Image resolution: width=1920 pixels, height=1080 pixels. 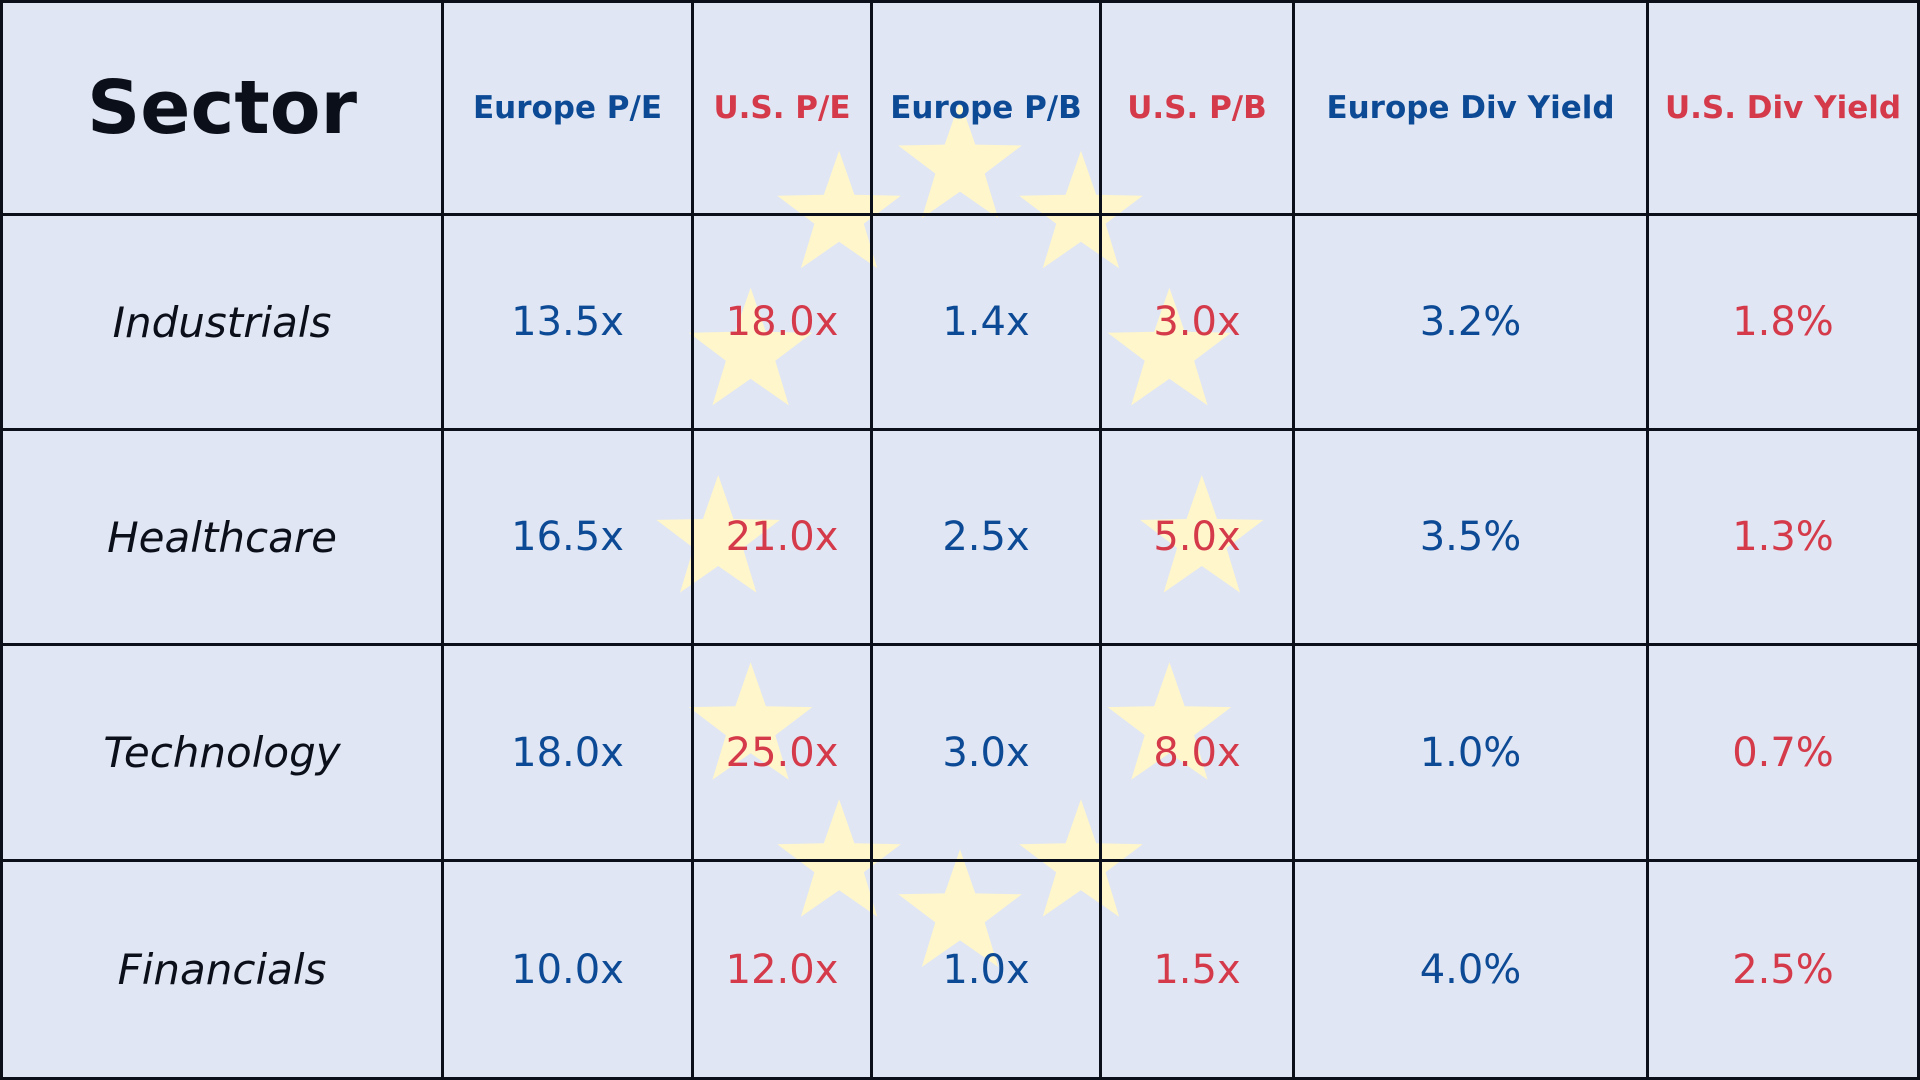 I want to click on data-label: 16.5x, so click(x=567, y=537).